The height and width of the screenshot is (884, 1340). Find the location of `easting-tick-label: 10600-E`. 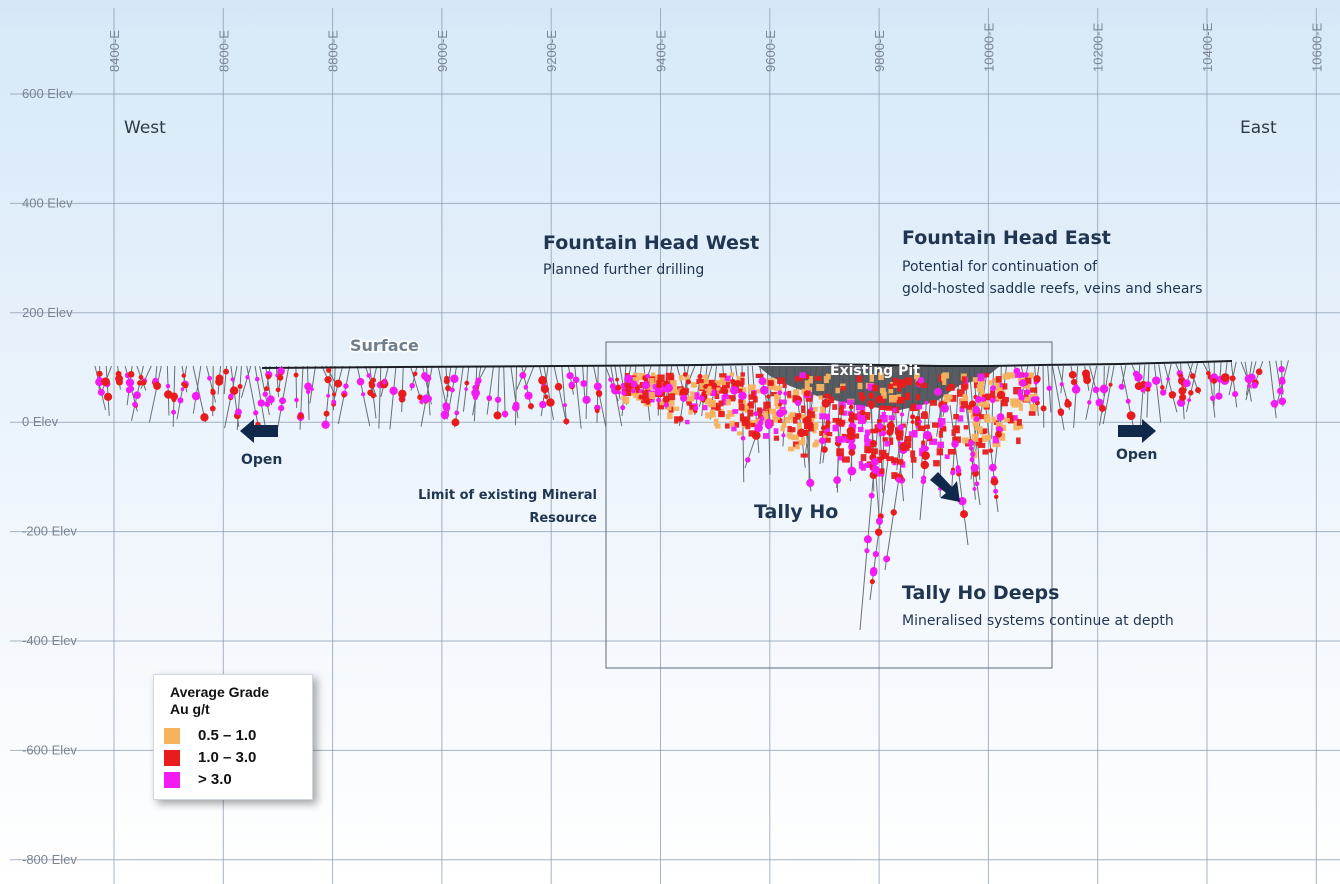

easting-tick-label: 10600-E is located at coordinates (1316, 47).